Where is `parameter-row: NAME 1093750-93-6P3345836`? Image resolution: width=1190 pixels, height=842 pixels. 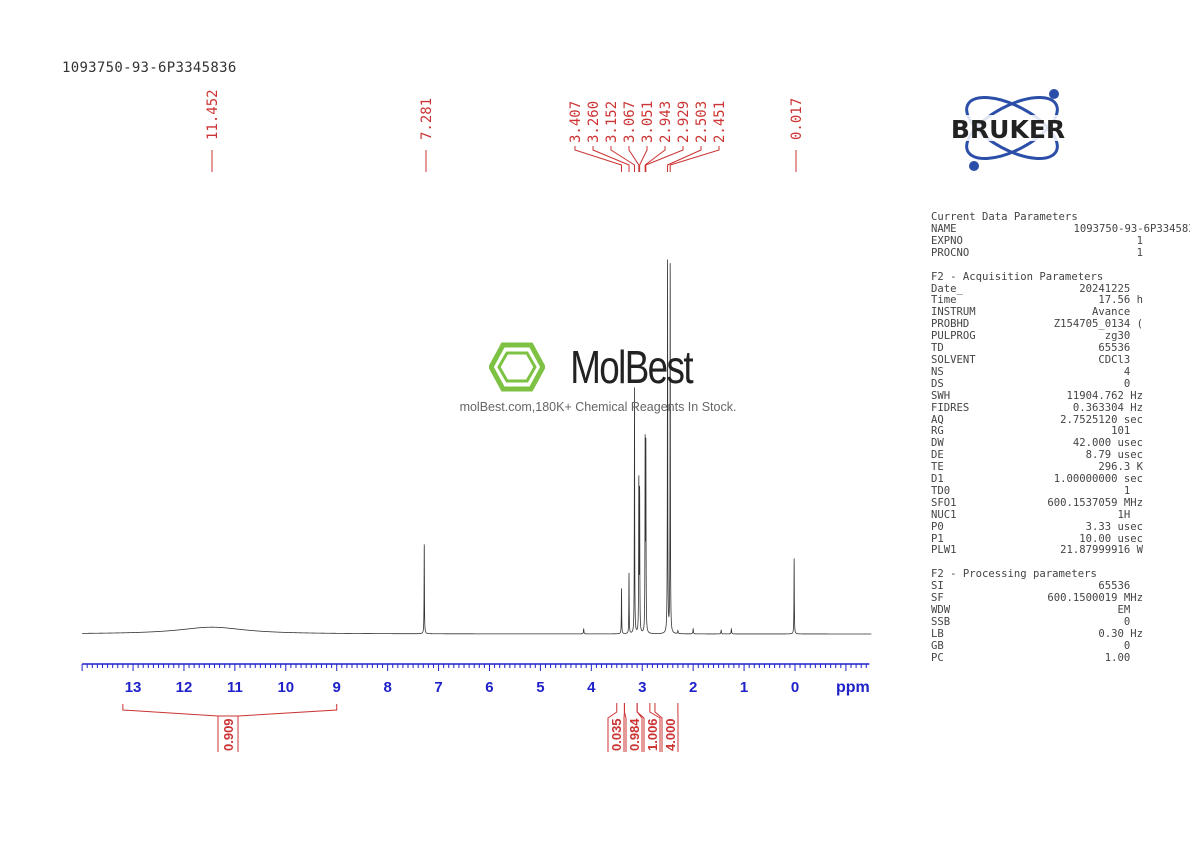
parameter-row: NAME 1093750-93-6P3345836 is located at coordinates (1060, 229).